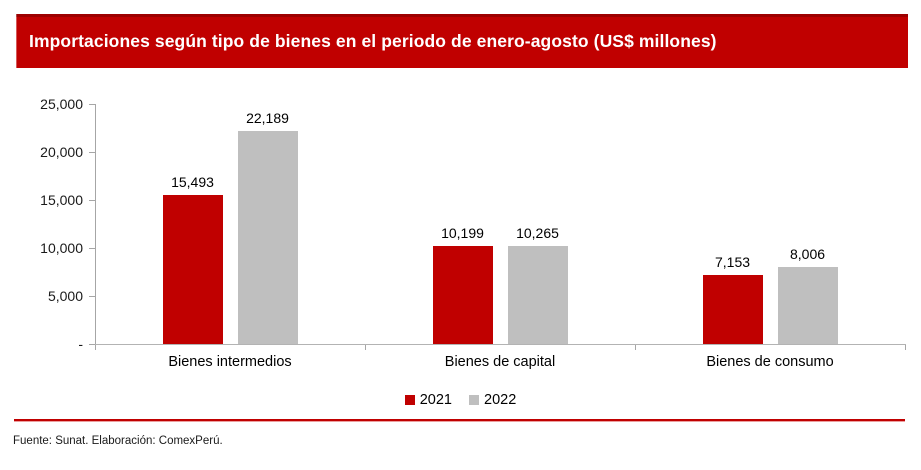 This screenshot has width=921, height=470. What do you see at coordinates (460, 400) in the screenshot?
I see `legend: 2021 2022` at bounding box center [460, 400].